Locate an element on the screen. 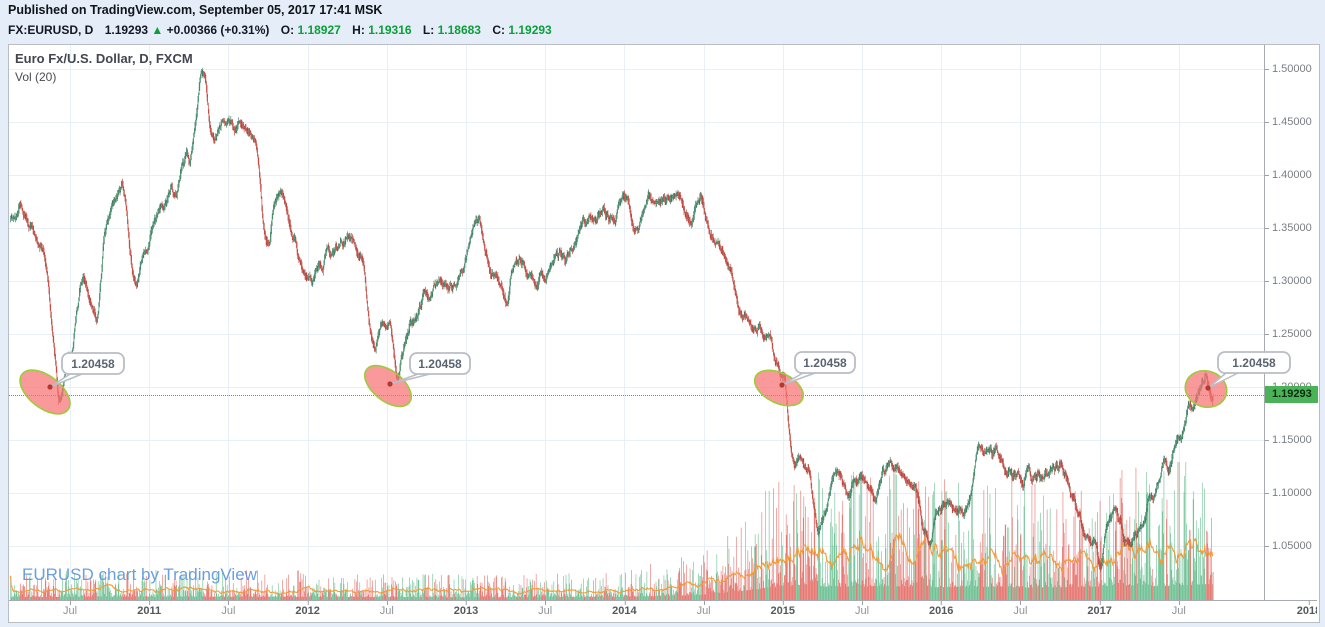  low-label: L: is located at coordinates (428, 30).